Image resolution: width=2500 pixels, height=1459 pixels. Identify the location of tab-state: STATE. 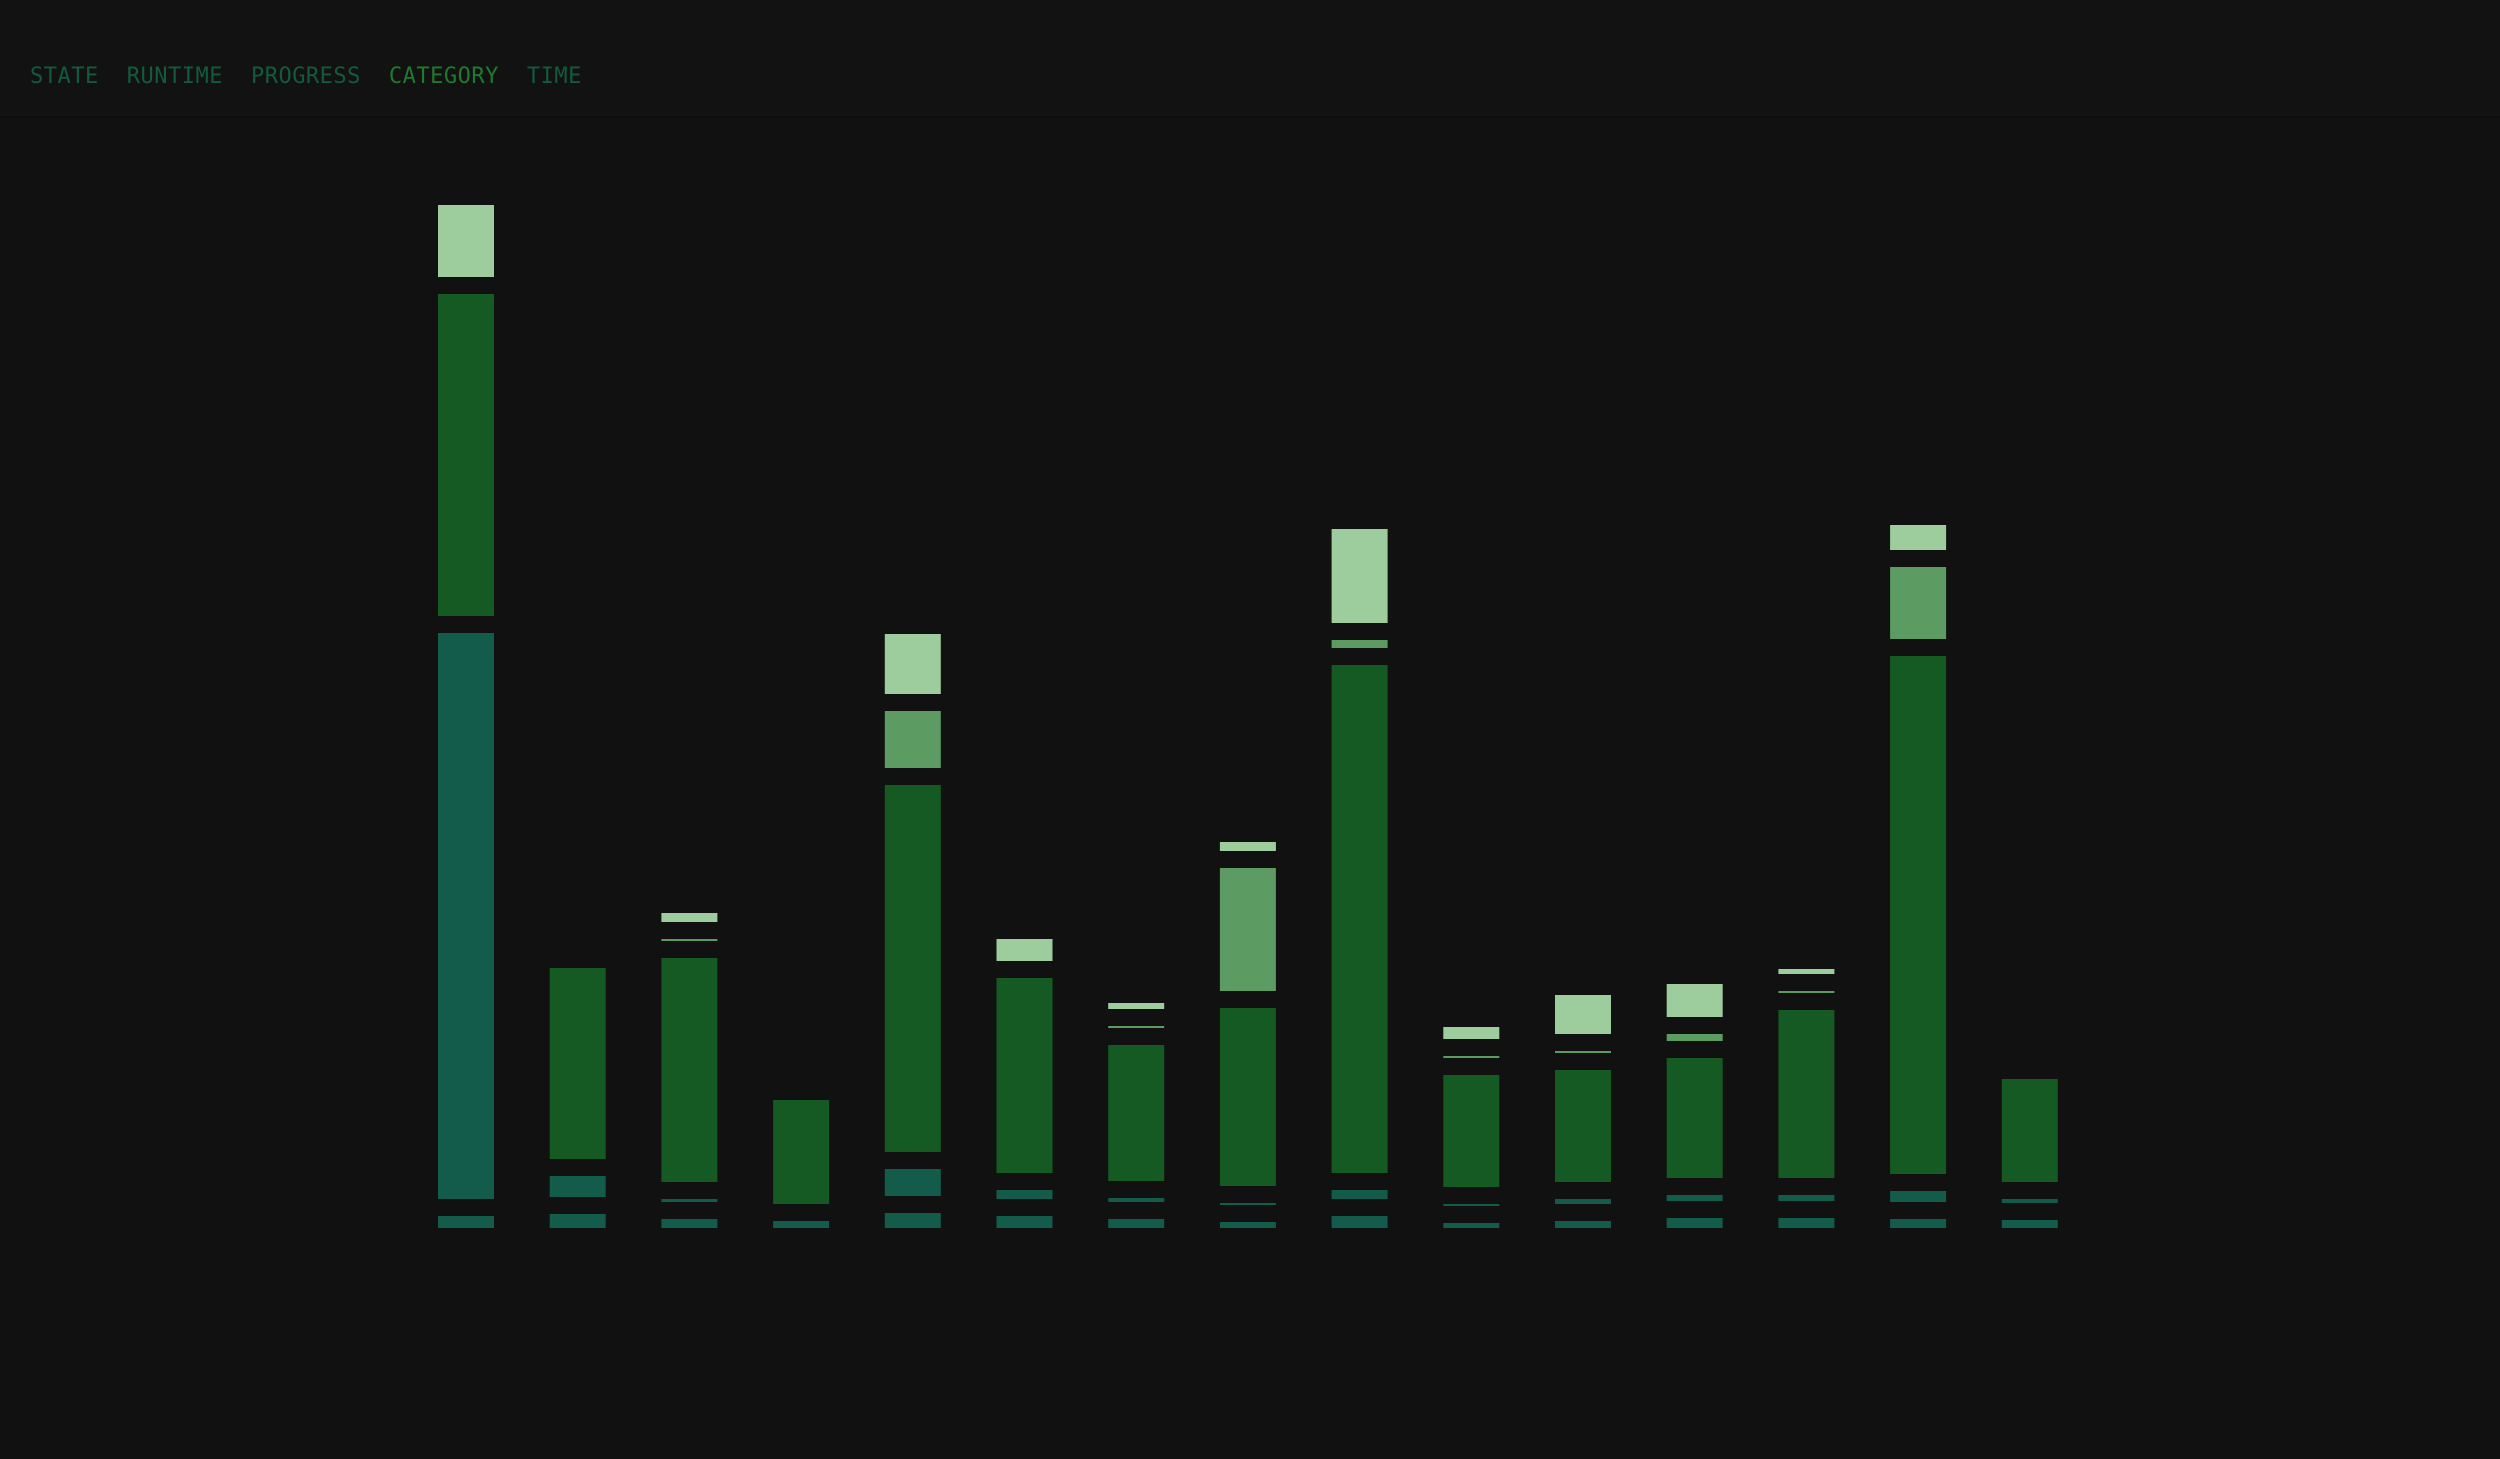
(64, 76).